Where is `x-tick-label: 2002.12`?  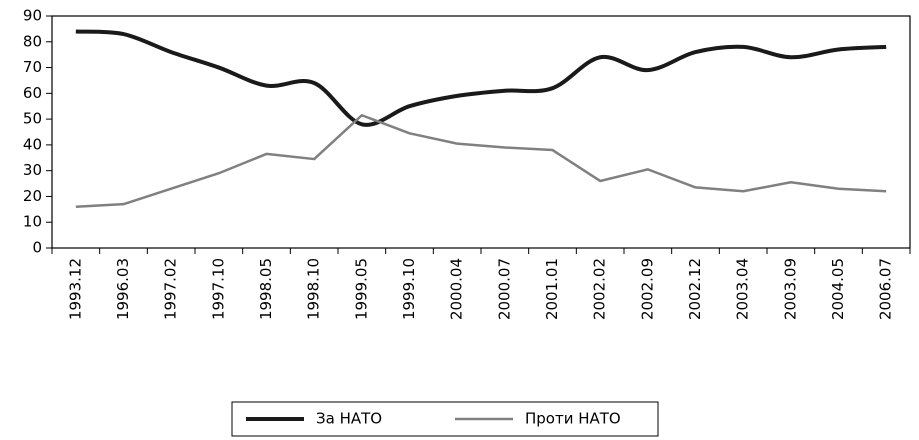 x-tick-label: 2002.12 is located at coordinates (695, 289).